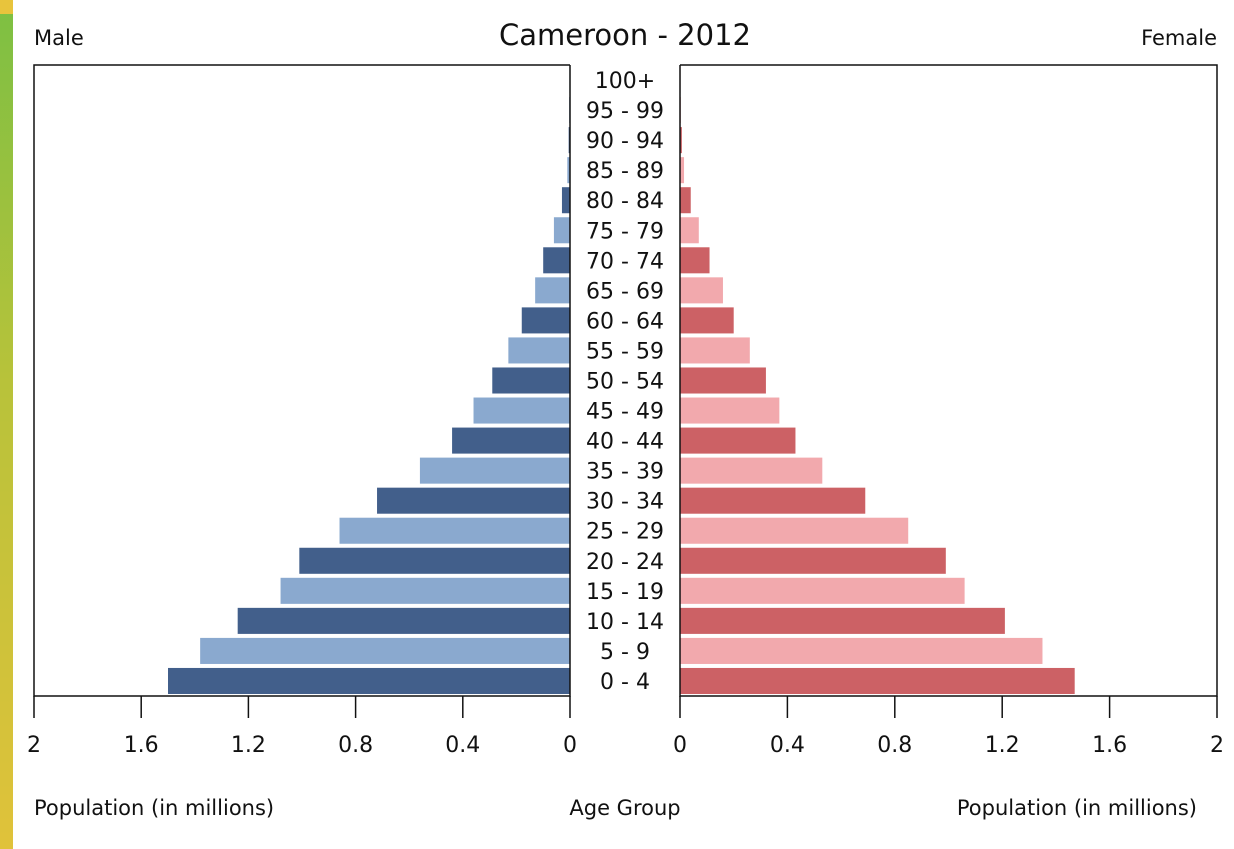 This screenshot has height=849, width=1234. Describe the element at coordinates (625, 382) in the screenshot. I see `age-group-label: 50 - 54` at that location.